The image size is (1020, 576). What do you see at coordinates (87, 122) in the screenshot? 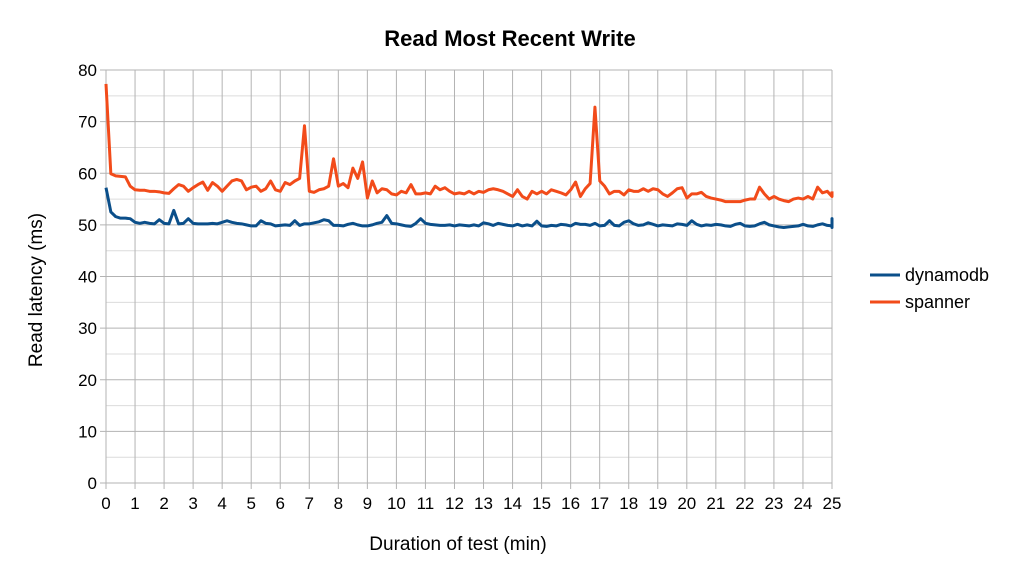
I see `y-tick-label: 70` at bounding box center [87, 122].